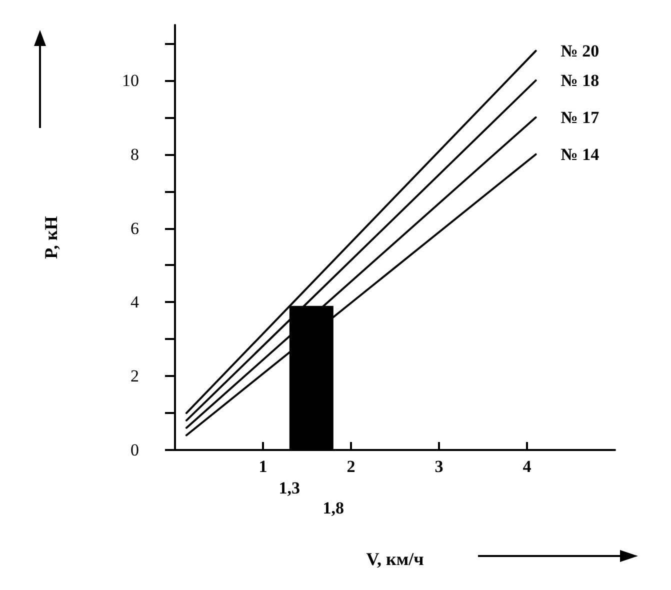 This screenshot has height=590, width=671. What do you see at coordinates (130, 80) in the screenshot?
I see `y-tick-label: 10` at bounding box center [130, 80].